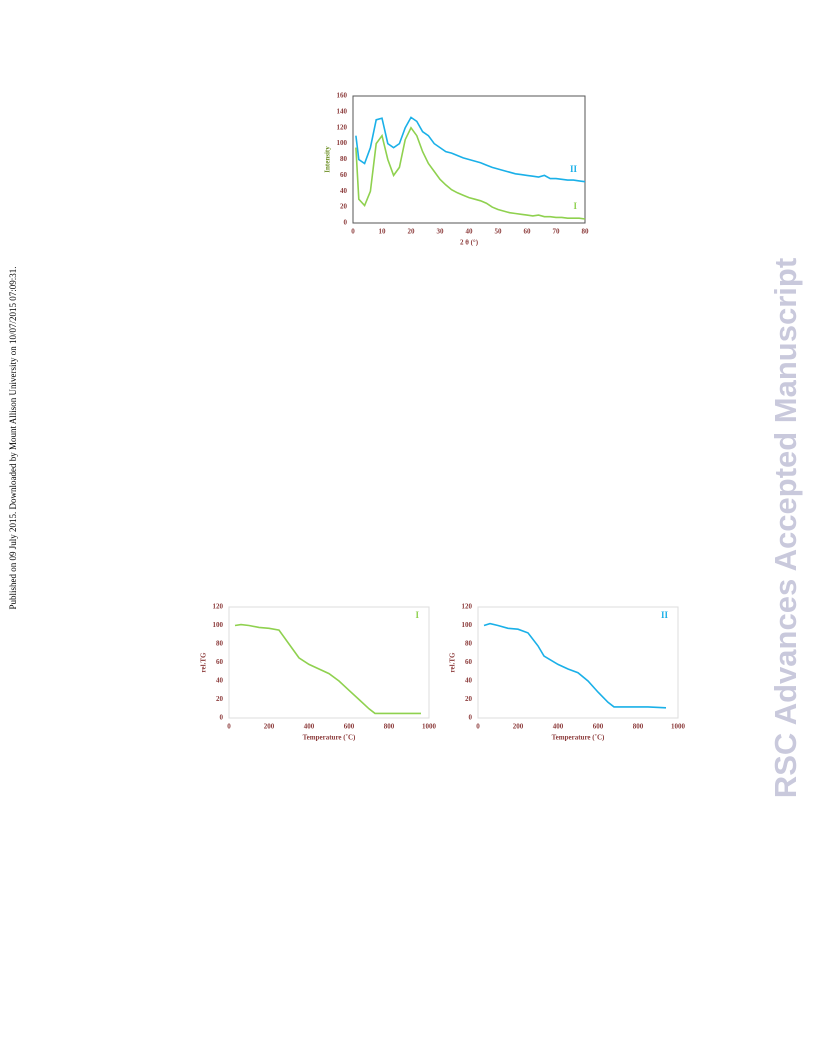 The height and width of the screenshot is (1056, 816). What do you see at coordinates (383, 232) in the screenshot?
I see `x-tick-label: 10` at bounding box center [383, 232].